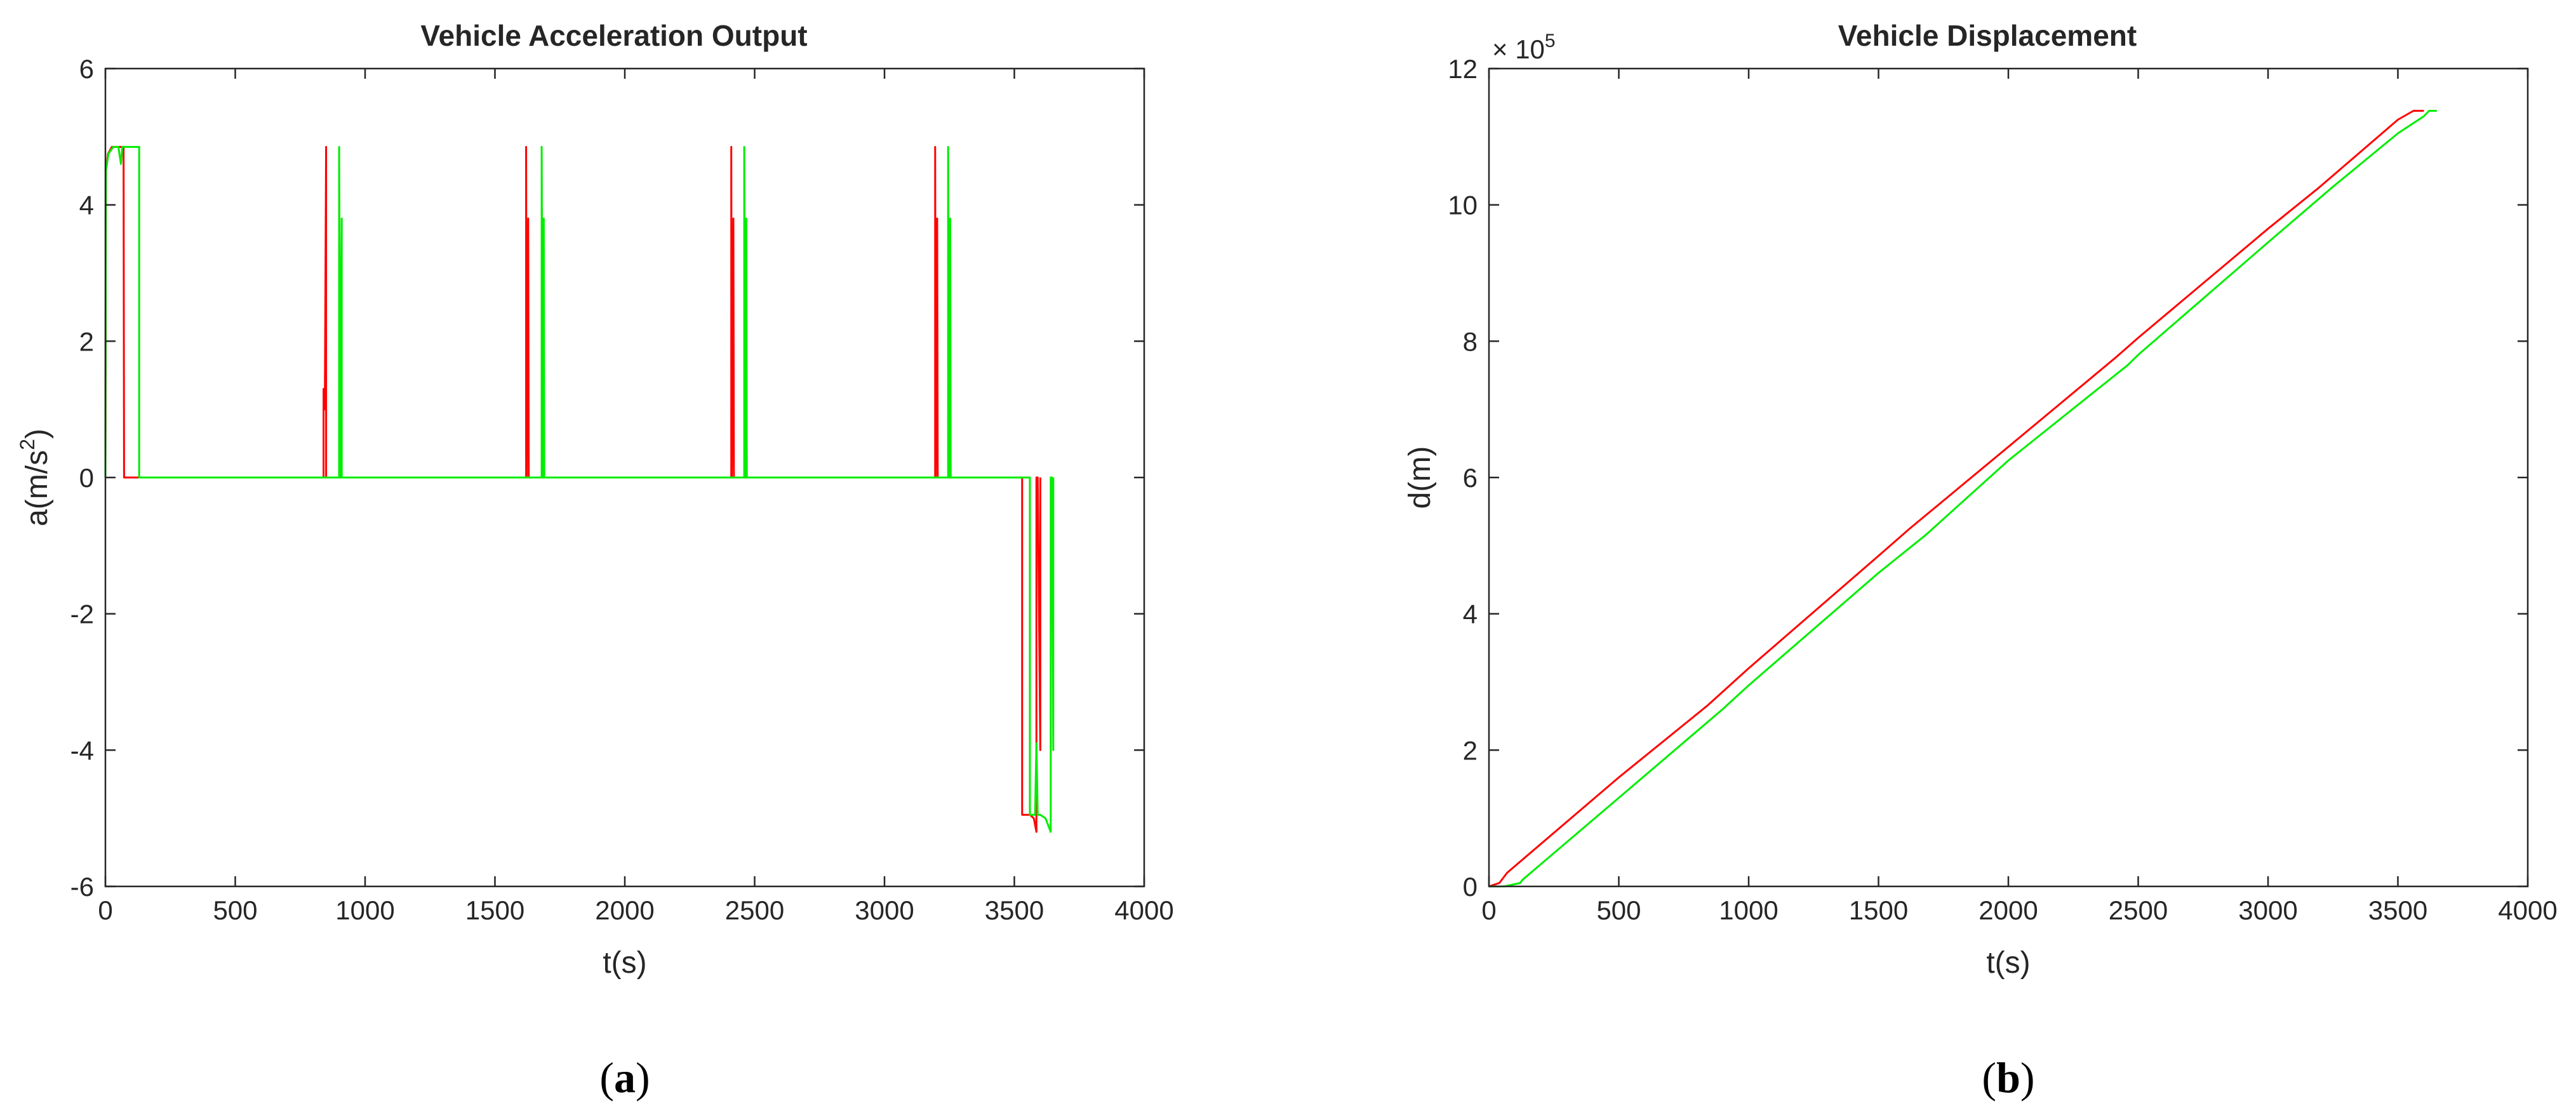 Image resolution: width=2576 pixels, height=1115 pixels. Describe the element at coordinates (1489, 910) in the screenshot. I see `displacement-x-tick-label: 0` at that location.